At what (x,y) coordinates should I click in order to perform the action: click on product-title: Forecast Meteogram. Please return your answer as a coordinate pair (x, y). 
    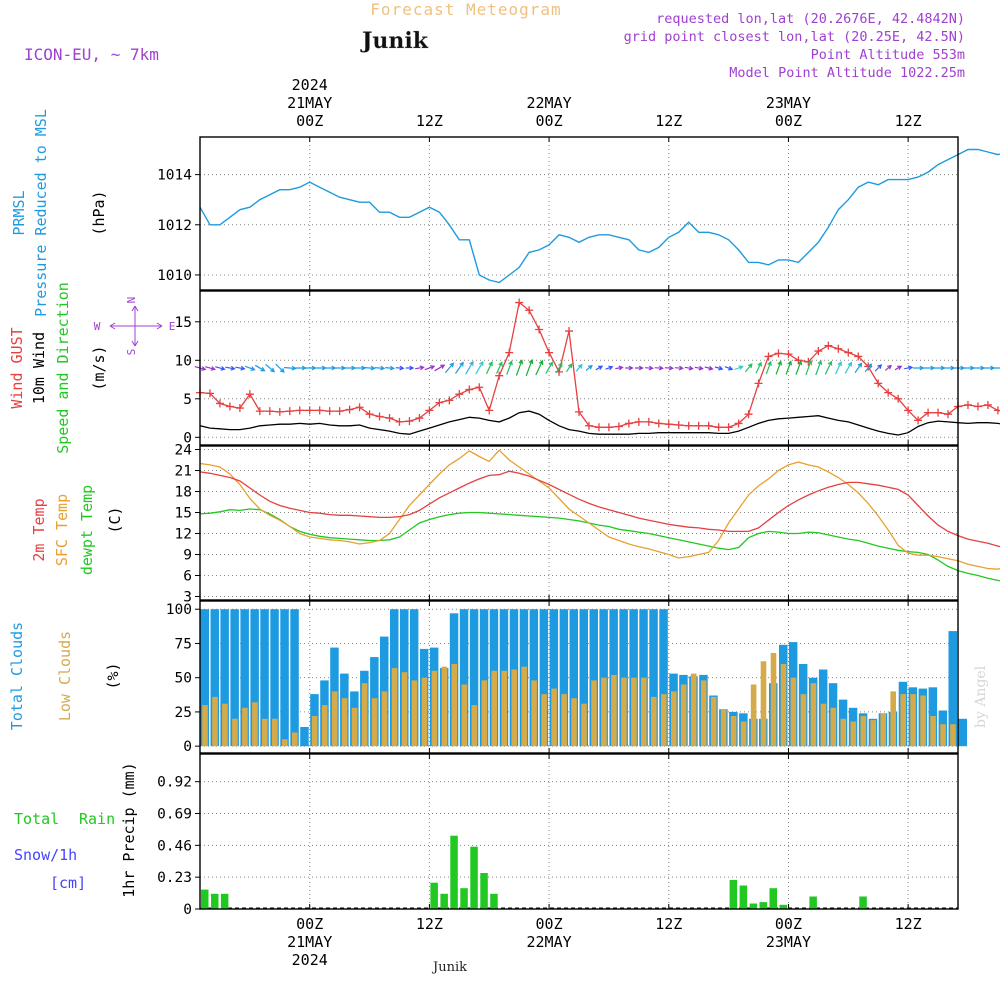
    Looking at the image, I should click on (465, 9).